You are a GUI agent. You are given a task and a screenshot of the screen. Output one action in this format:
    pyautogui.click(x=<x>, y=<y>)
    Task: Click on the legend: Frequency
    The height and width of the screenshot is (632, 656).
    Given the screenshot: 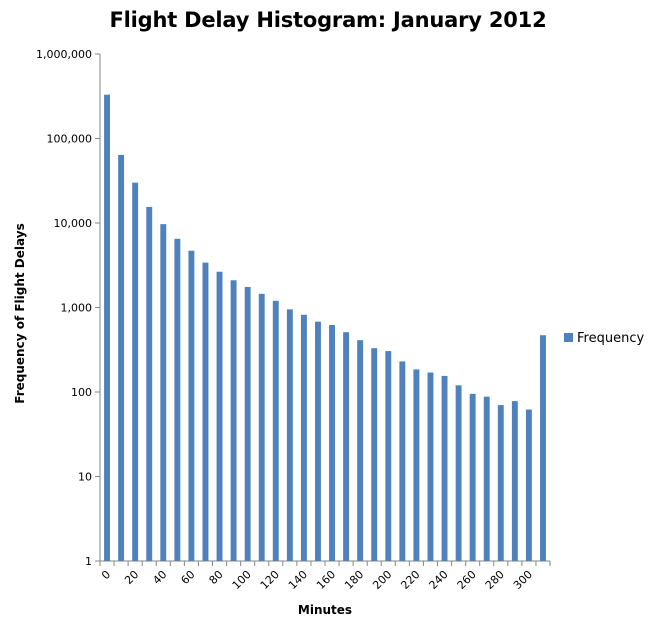 What is the action you would take?
    pyautogui.click(x=604, y=338)
    